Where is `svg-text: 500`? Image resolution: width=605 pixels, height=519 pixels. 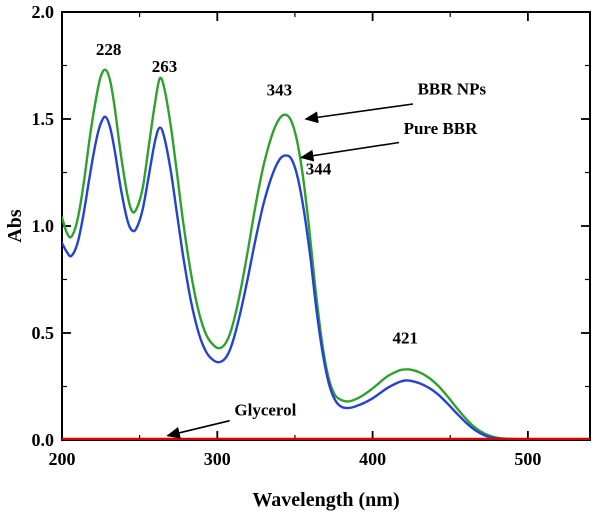 svg-text: 500 is located at coordinates (527, 459).